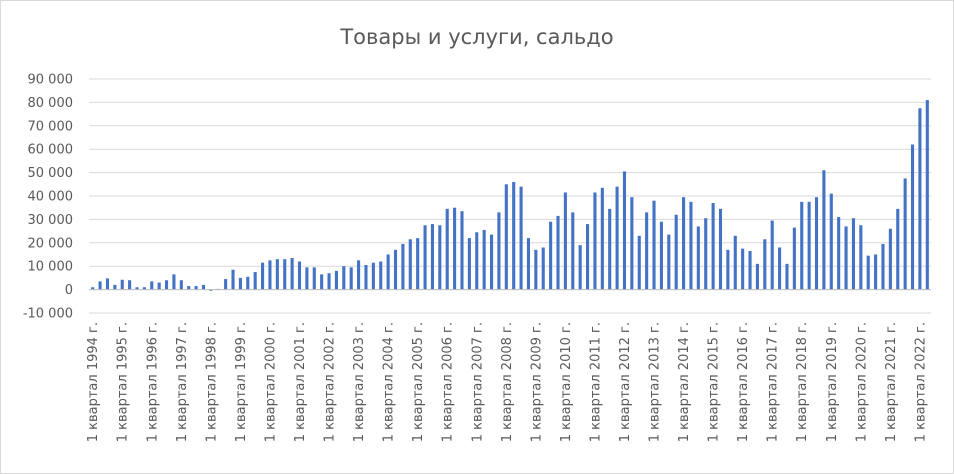 The width and height of the screenshot is (954, 474). I want to click on x-tick-label: 1 квартал 2020 г., so click(861, 382).